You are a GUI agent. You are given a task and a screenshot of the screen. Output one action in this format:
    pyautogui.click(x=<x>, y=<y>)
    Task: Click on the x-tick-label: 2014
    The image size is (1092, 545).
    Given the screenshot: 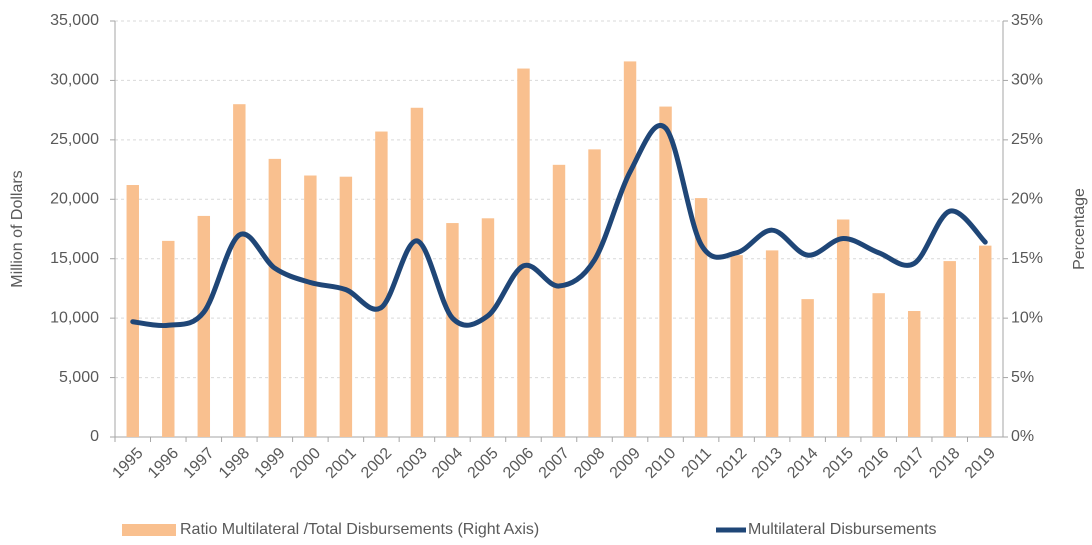 What is the action you would take?
    pyautogui.click(x=802, y=463)
    